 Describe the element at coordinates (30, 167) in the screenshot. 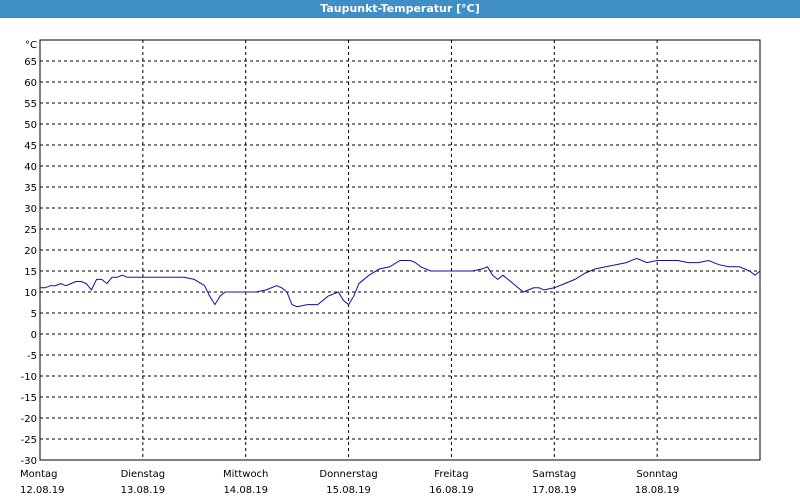

I see `y-tick-label: 40` at that location.